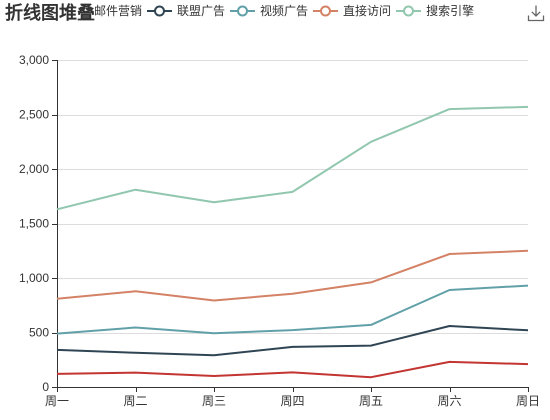 Image resolution: width=550 pixels, height=420 pixels. Describe the element at coordinates (34, 278) in the screenshot. I see `y-tick-label-2: 1,000` at that location.